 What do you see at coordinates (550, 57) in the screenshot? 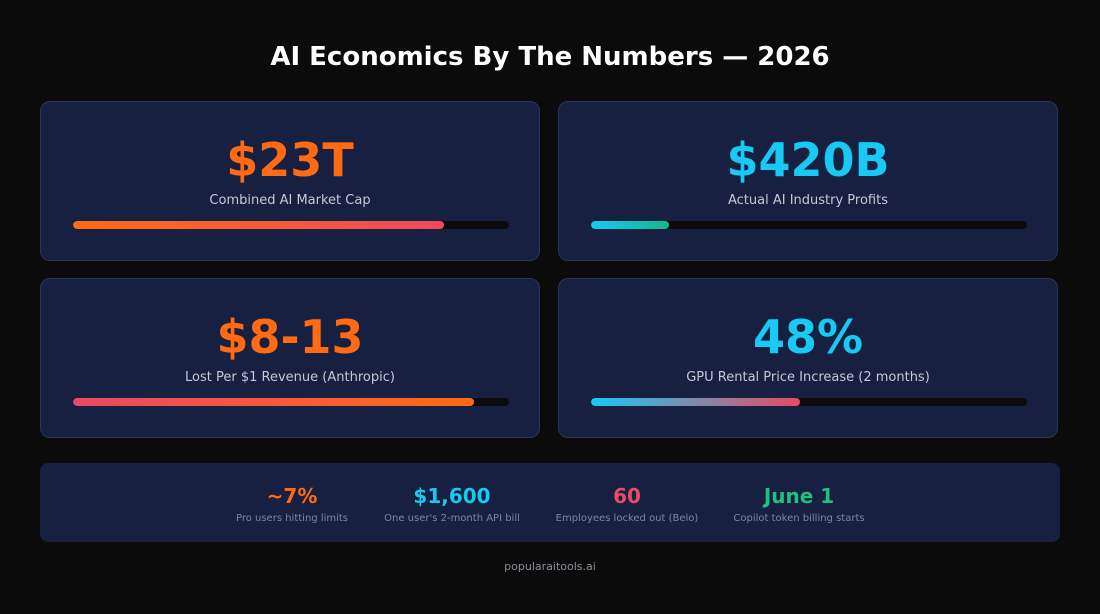
I see `page-title: AI Economics By The Numbers — 2026` at bounding box center [550, 57].